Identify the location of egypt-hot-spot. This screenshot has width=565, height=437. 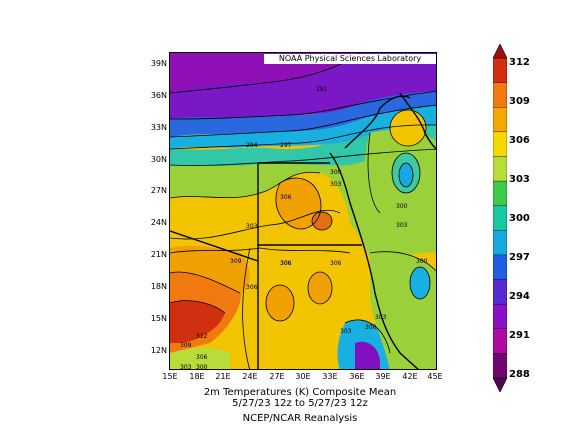
(298, 203).